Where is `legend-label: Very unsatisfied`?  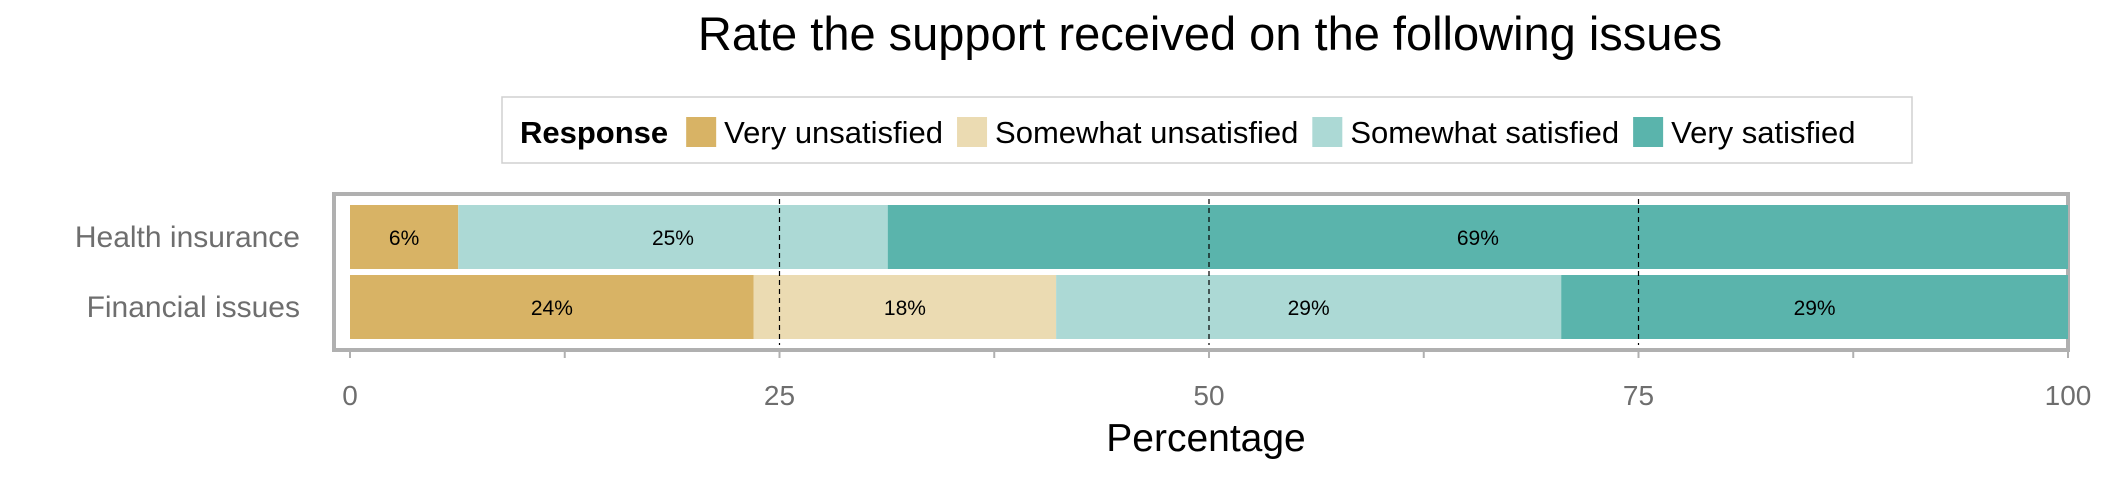 legend-label: Very unsatisfied is located at coordinates (833, 132).